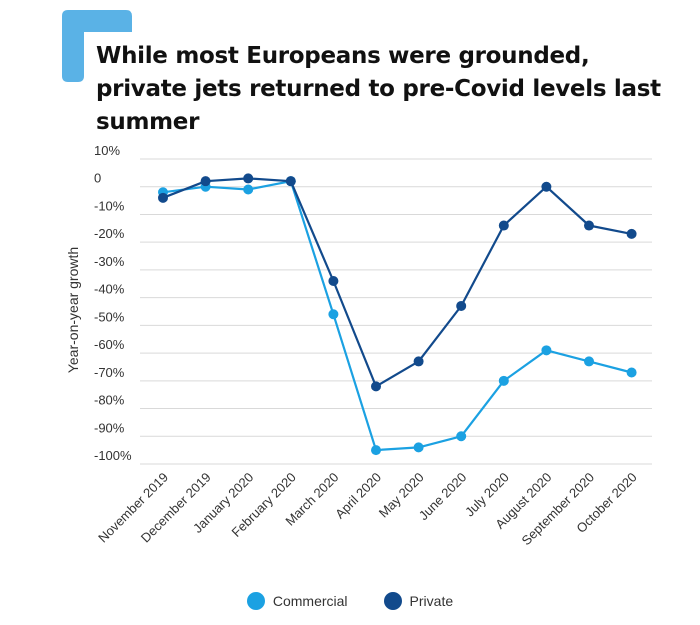 This screenshot has width=700, height=625. I want to click on legend-item-commercial: Commercial, so click(297, 601).